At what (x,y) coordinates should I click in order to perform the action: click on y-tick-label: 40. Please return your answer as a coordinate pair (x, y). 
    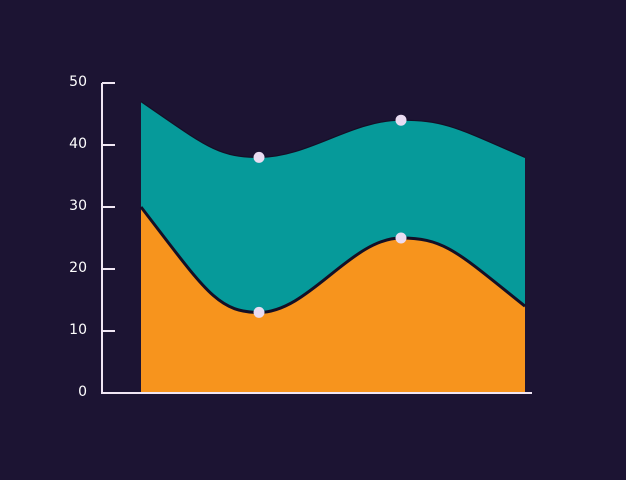
    Looking at the image, I should click on (78, 144).